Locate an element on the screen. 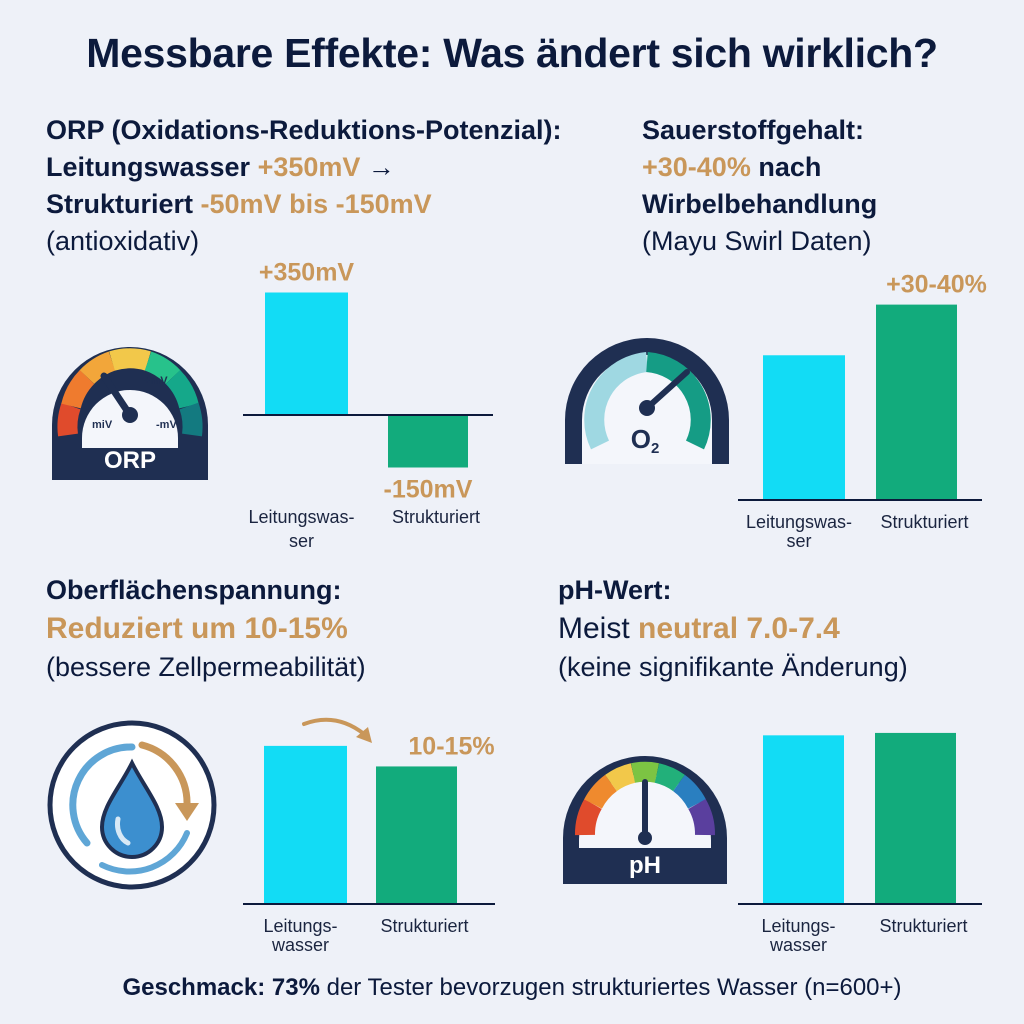 This screenshot has height=1024, width=1024. oxygen-value-suffix: nach is located at coordinates (786, 167).